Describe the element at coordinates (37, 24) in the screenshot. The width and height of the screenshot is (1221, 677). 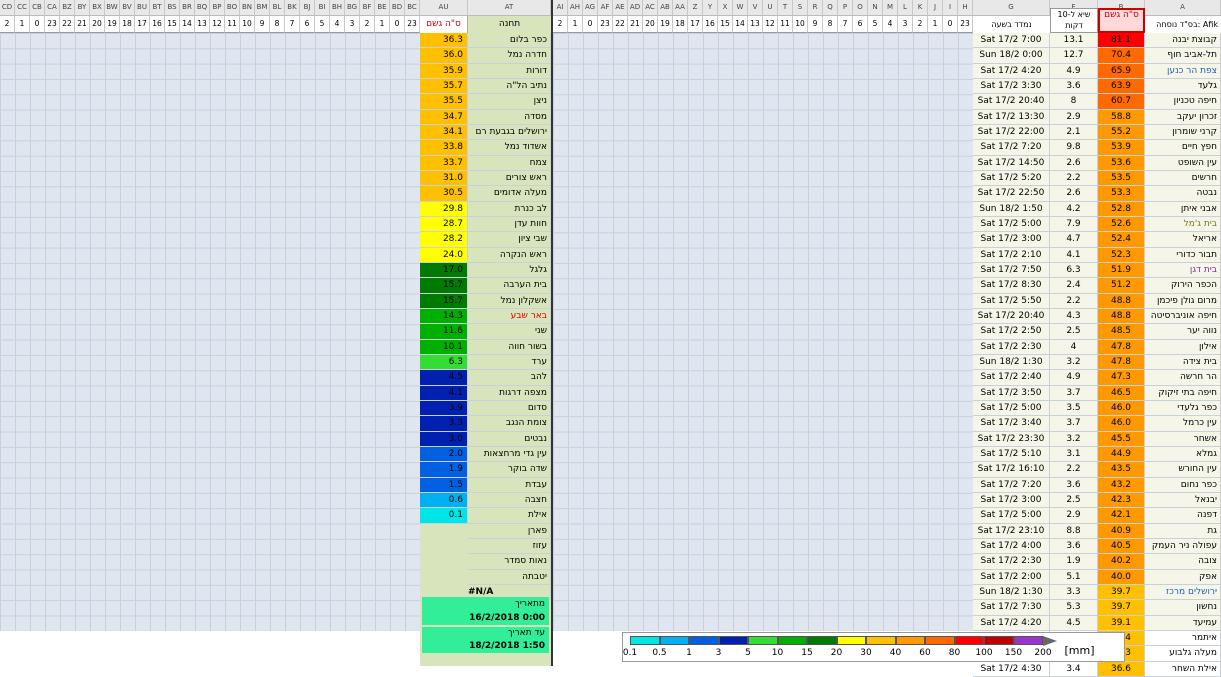
I see `hour-header: 0` at that location.